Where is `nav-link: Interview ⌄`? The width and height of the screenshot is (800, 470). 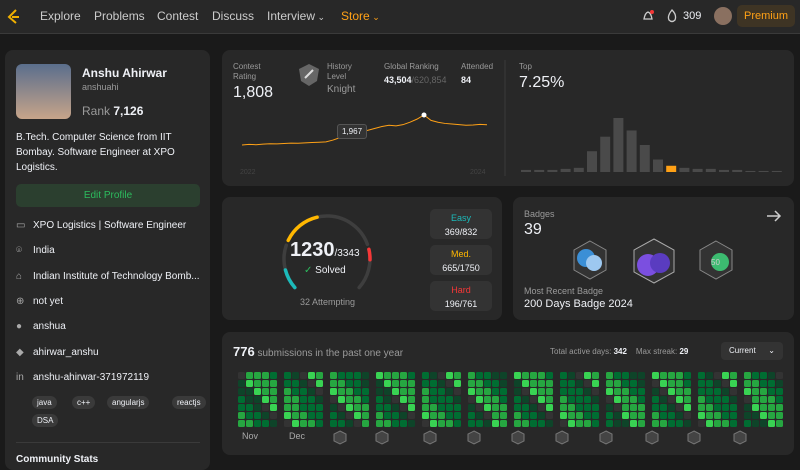
nav-link: Interview ⌄ is located at coordinates (296, 16).